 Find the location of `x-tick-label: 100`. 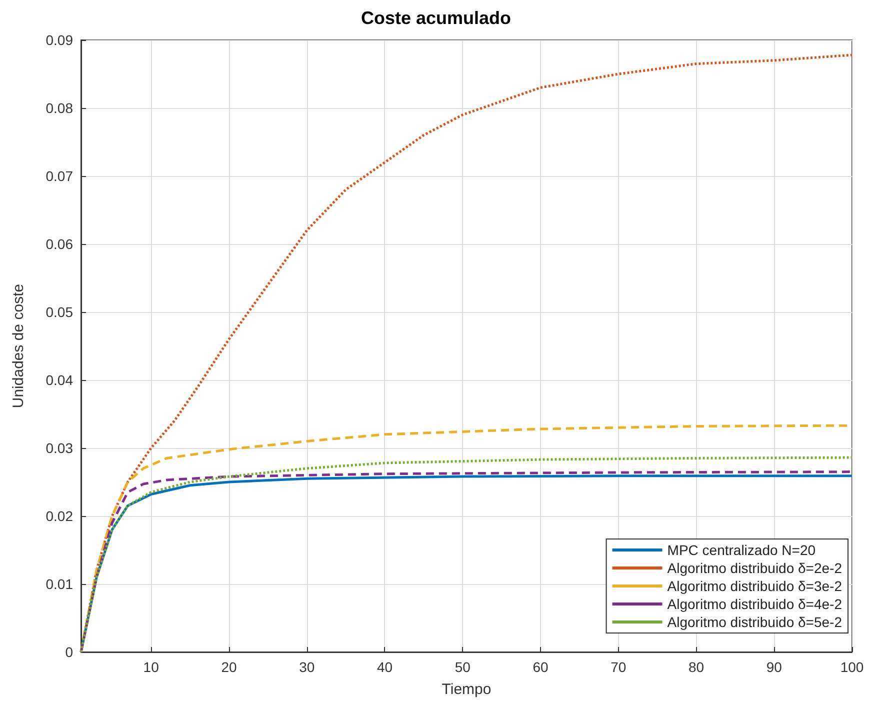

x-tick-label: 100 is located at coordinates (852, 667).